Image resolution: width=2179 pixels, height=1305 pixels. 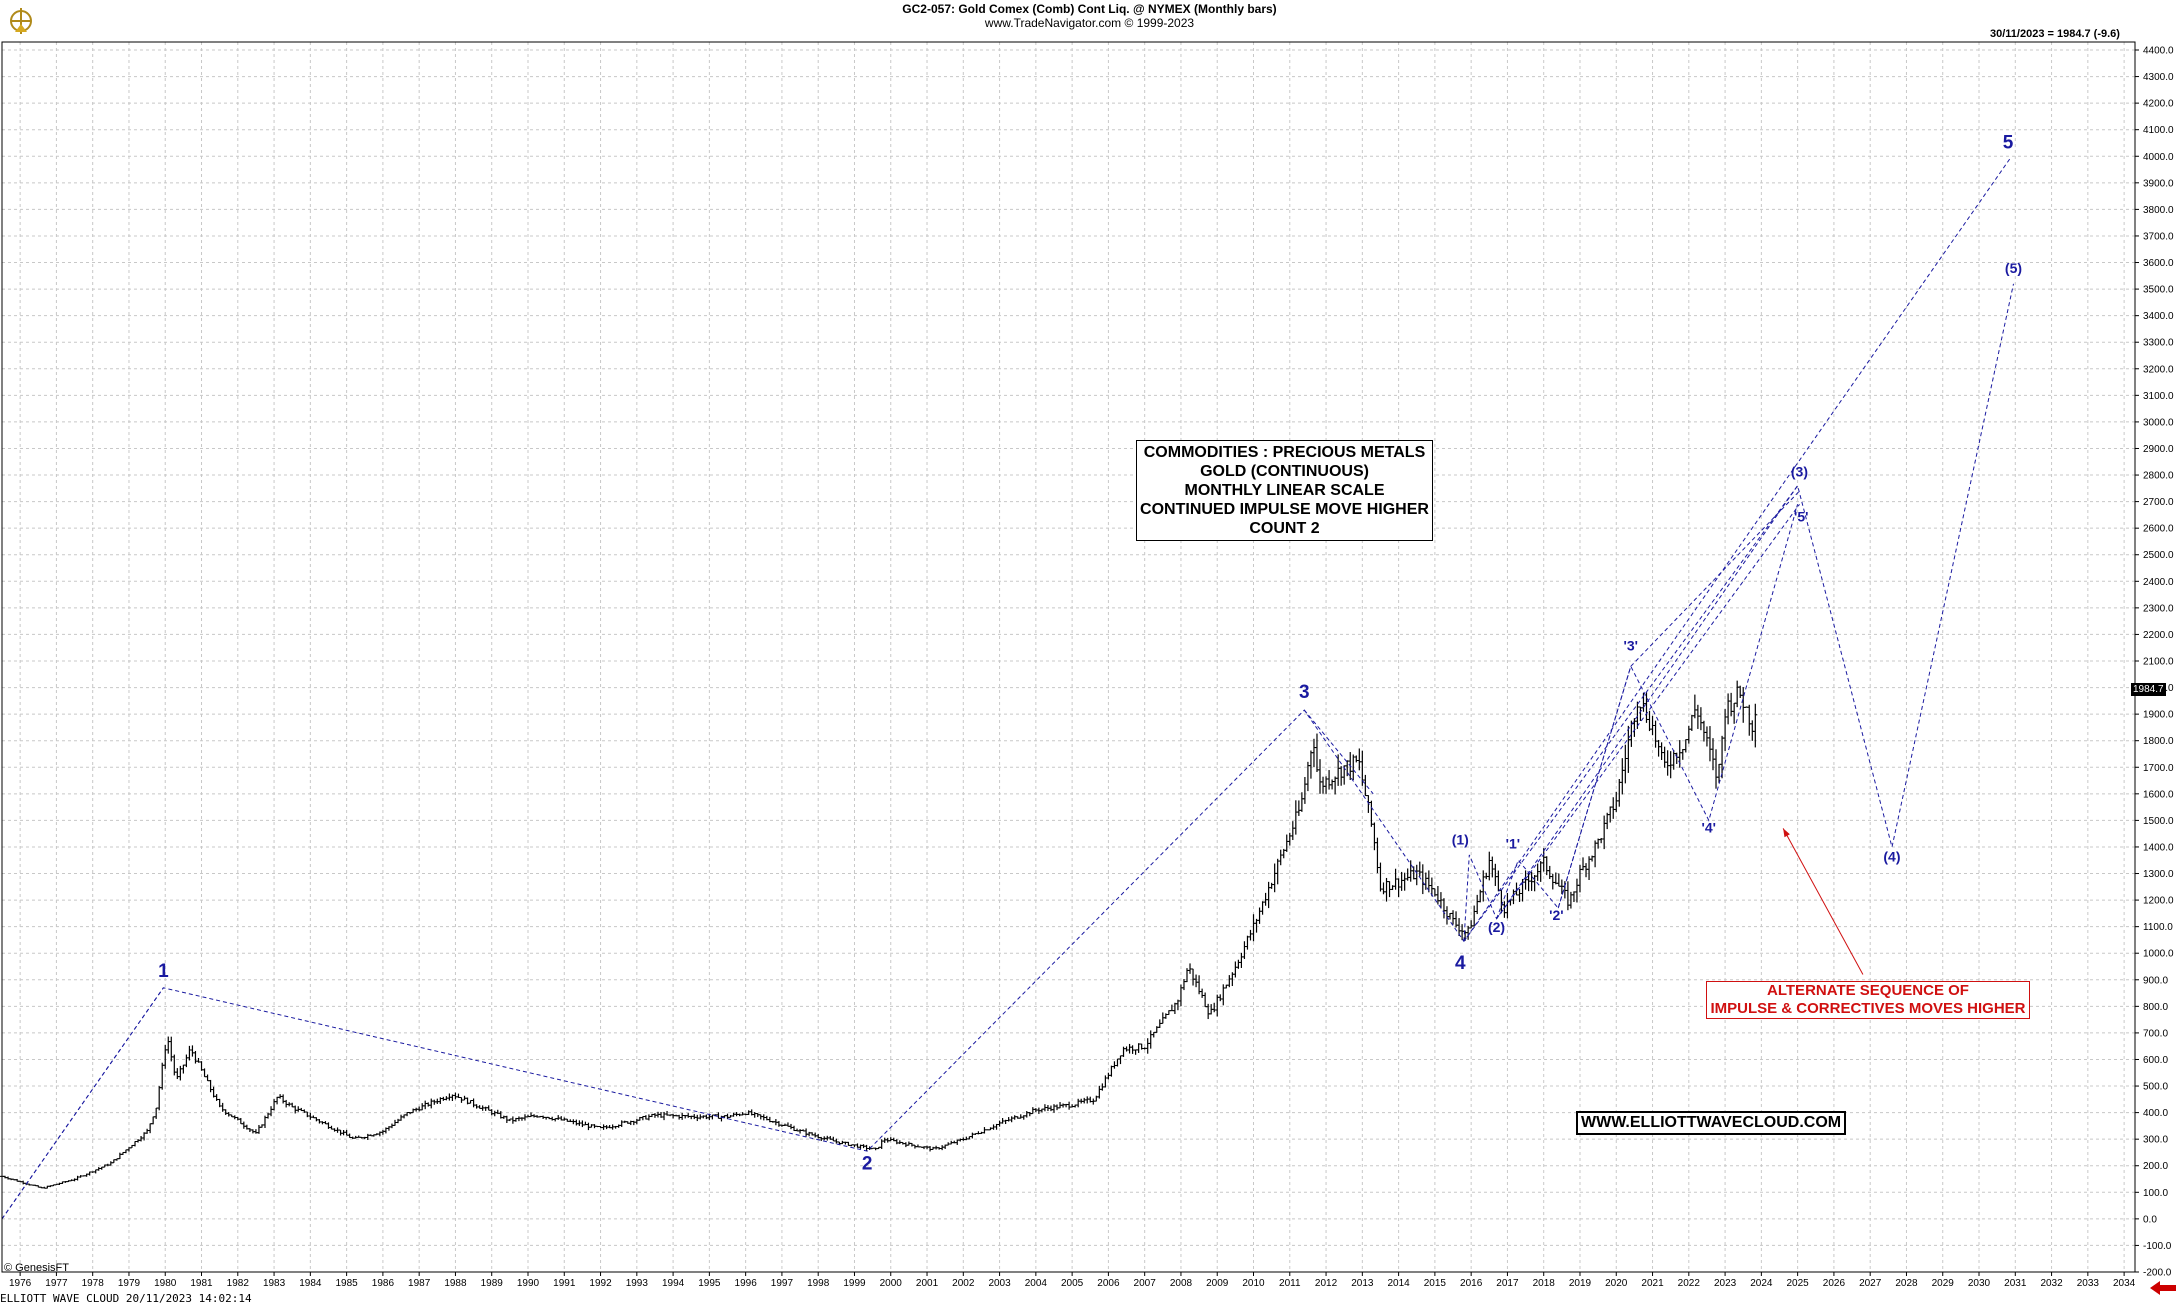 What do you see at coordinates (2158, 422) in the screenshot?
I see `y-tick-label: 3000.0` at bounding box center [2158, 422].